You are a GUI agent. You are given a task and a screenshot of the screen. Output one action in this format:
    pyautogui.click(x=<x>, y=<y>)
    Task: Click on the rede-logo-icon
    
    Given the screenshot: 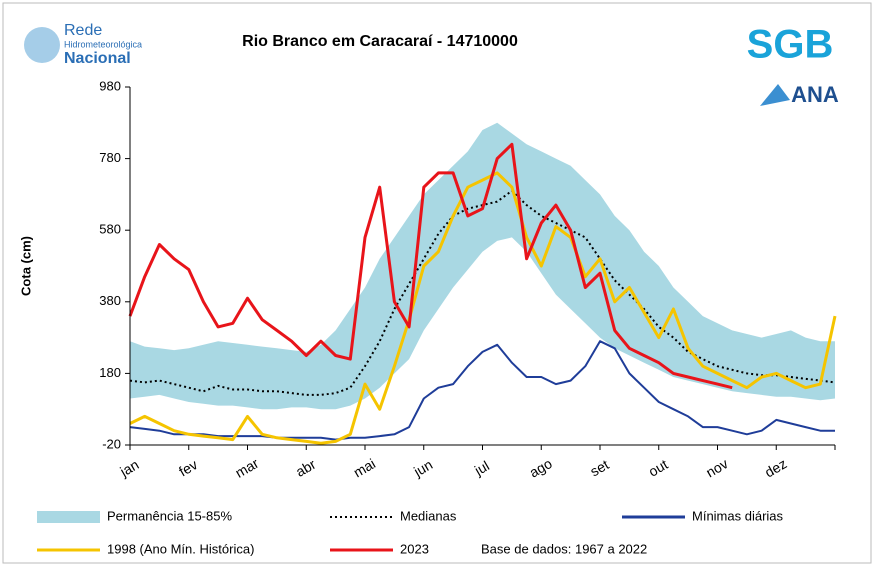 What is the action you would take?
    pyautogui.click(x=42, y=45)
    